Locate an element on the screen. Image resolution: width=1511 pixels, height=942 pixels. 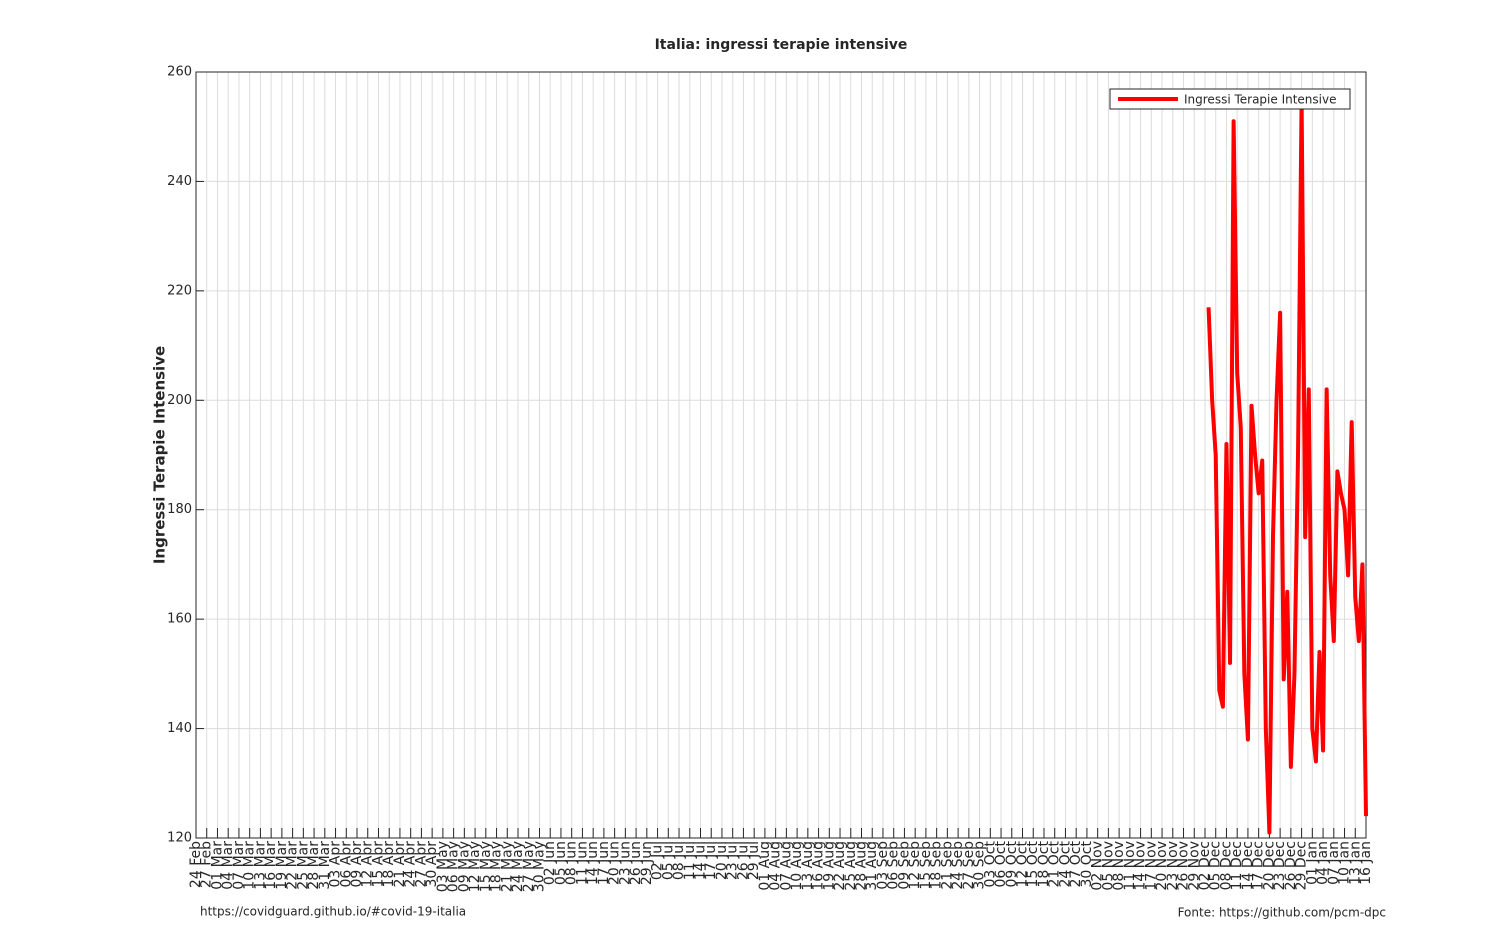
x-tick-label: 11 Jul is located at coordinates (690, 860).